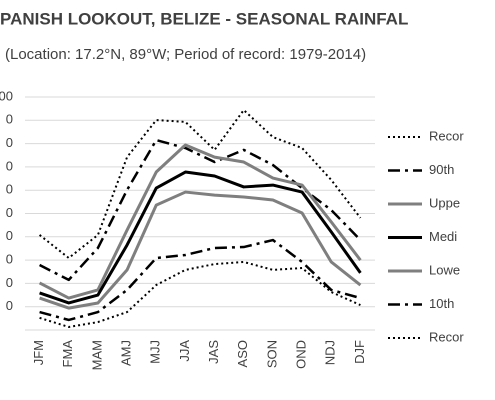 Image resolution: width=495 pixels, height=400 pixels. Describe the element at coordinates (444, 202) in the screenshot. I see `legend-label: Uppe` at that location.